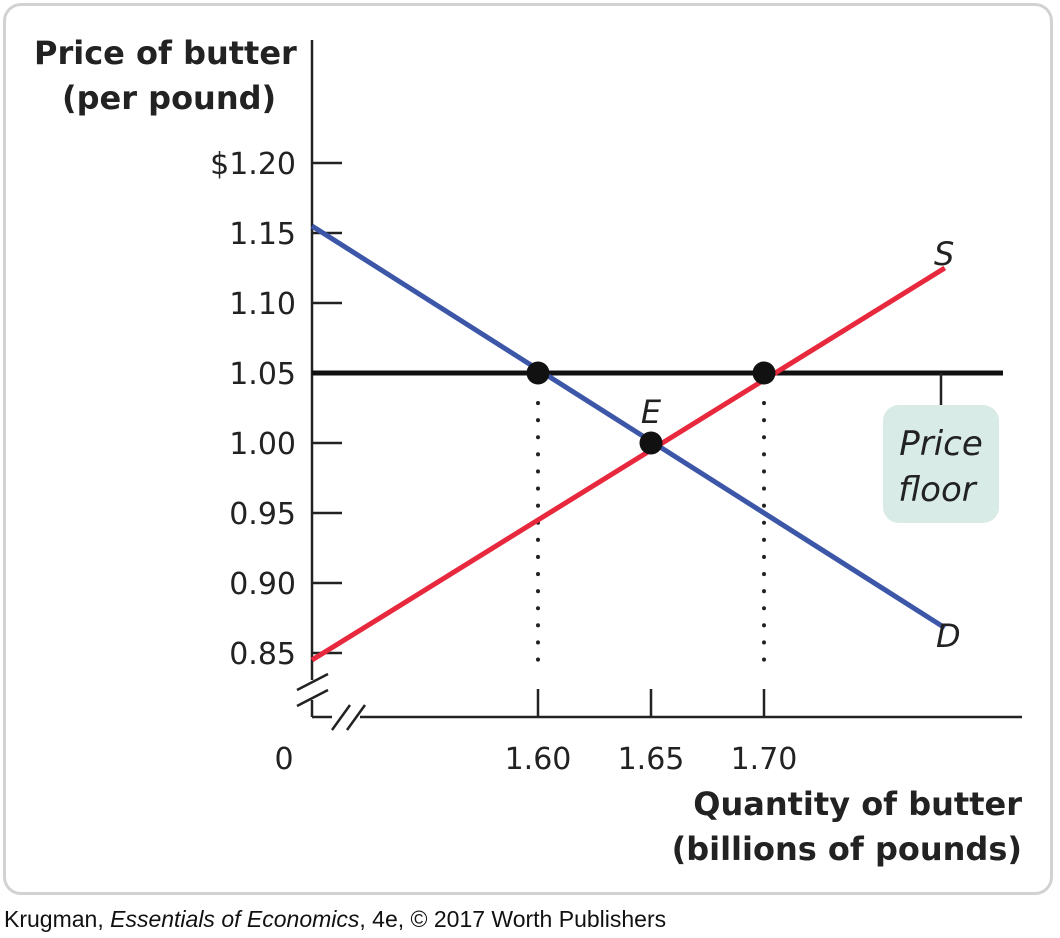 The height and width of the screenshot is (938, 1060). What do you see at coordinates (262, 444) in the screenshot?
I see `y-tick-label: 1.00` at bounding box center [262, 444].